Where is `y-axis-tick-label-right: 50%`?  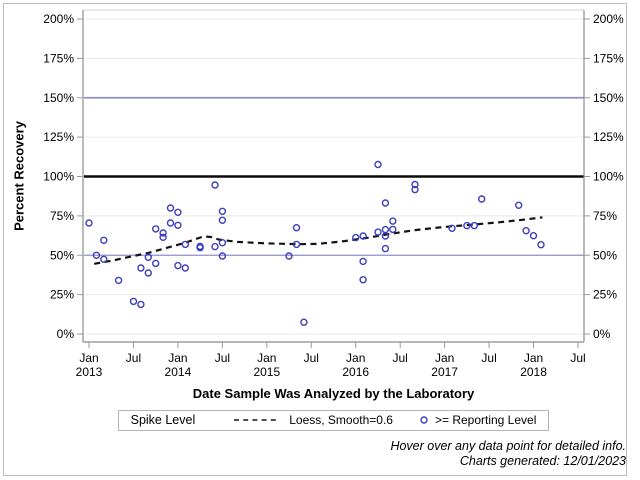 y-axis-tick-label-right: 50% is located at coordinates (605, 255).